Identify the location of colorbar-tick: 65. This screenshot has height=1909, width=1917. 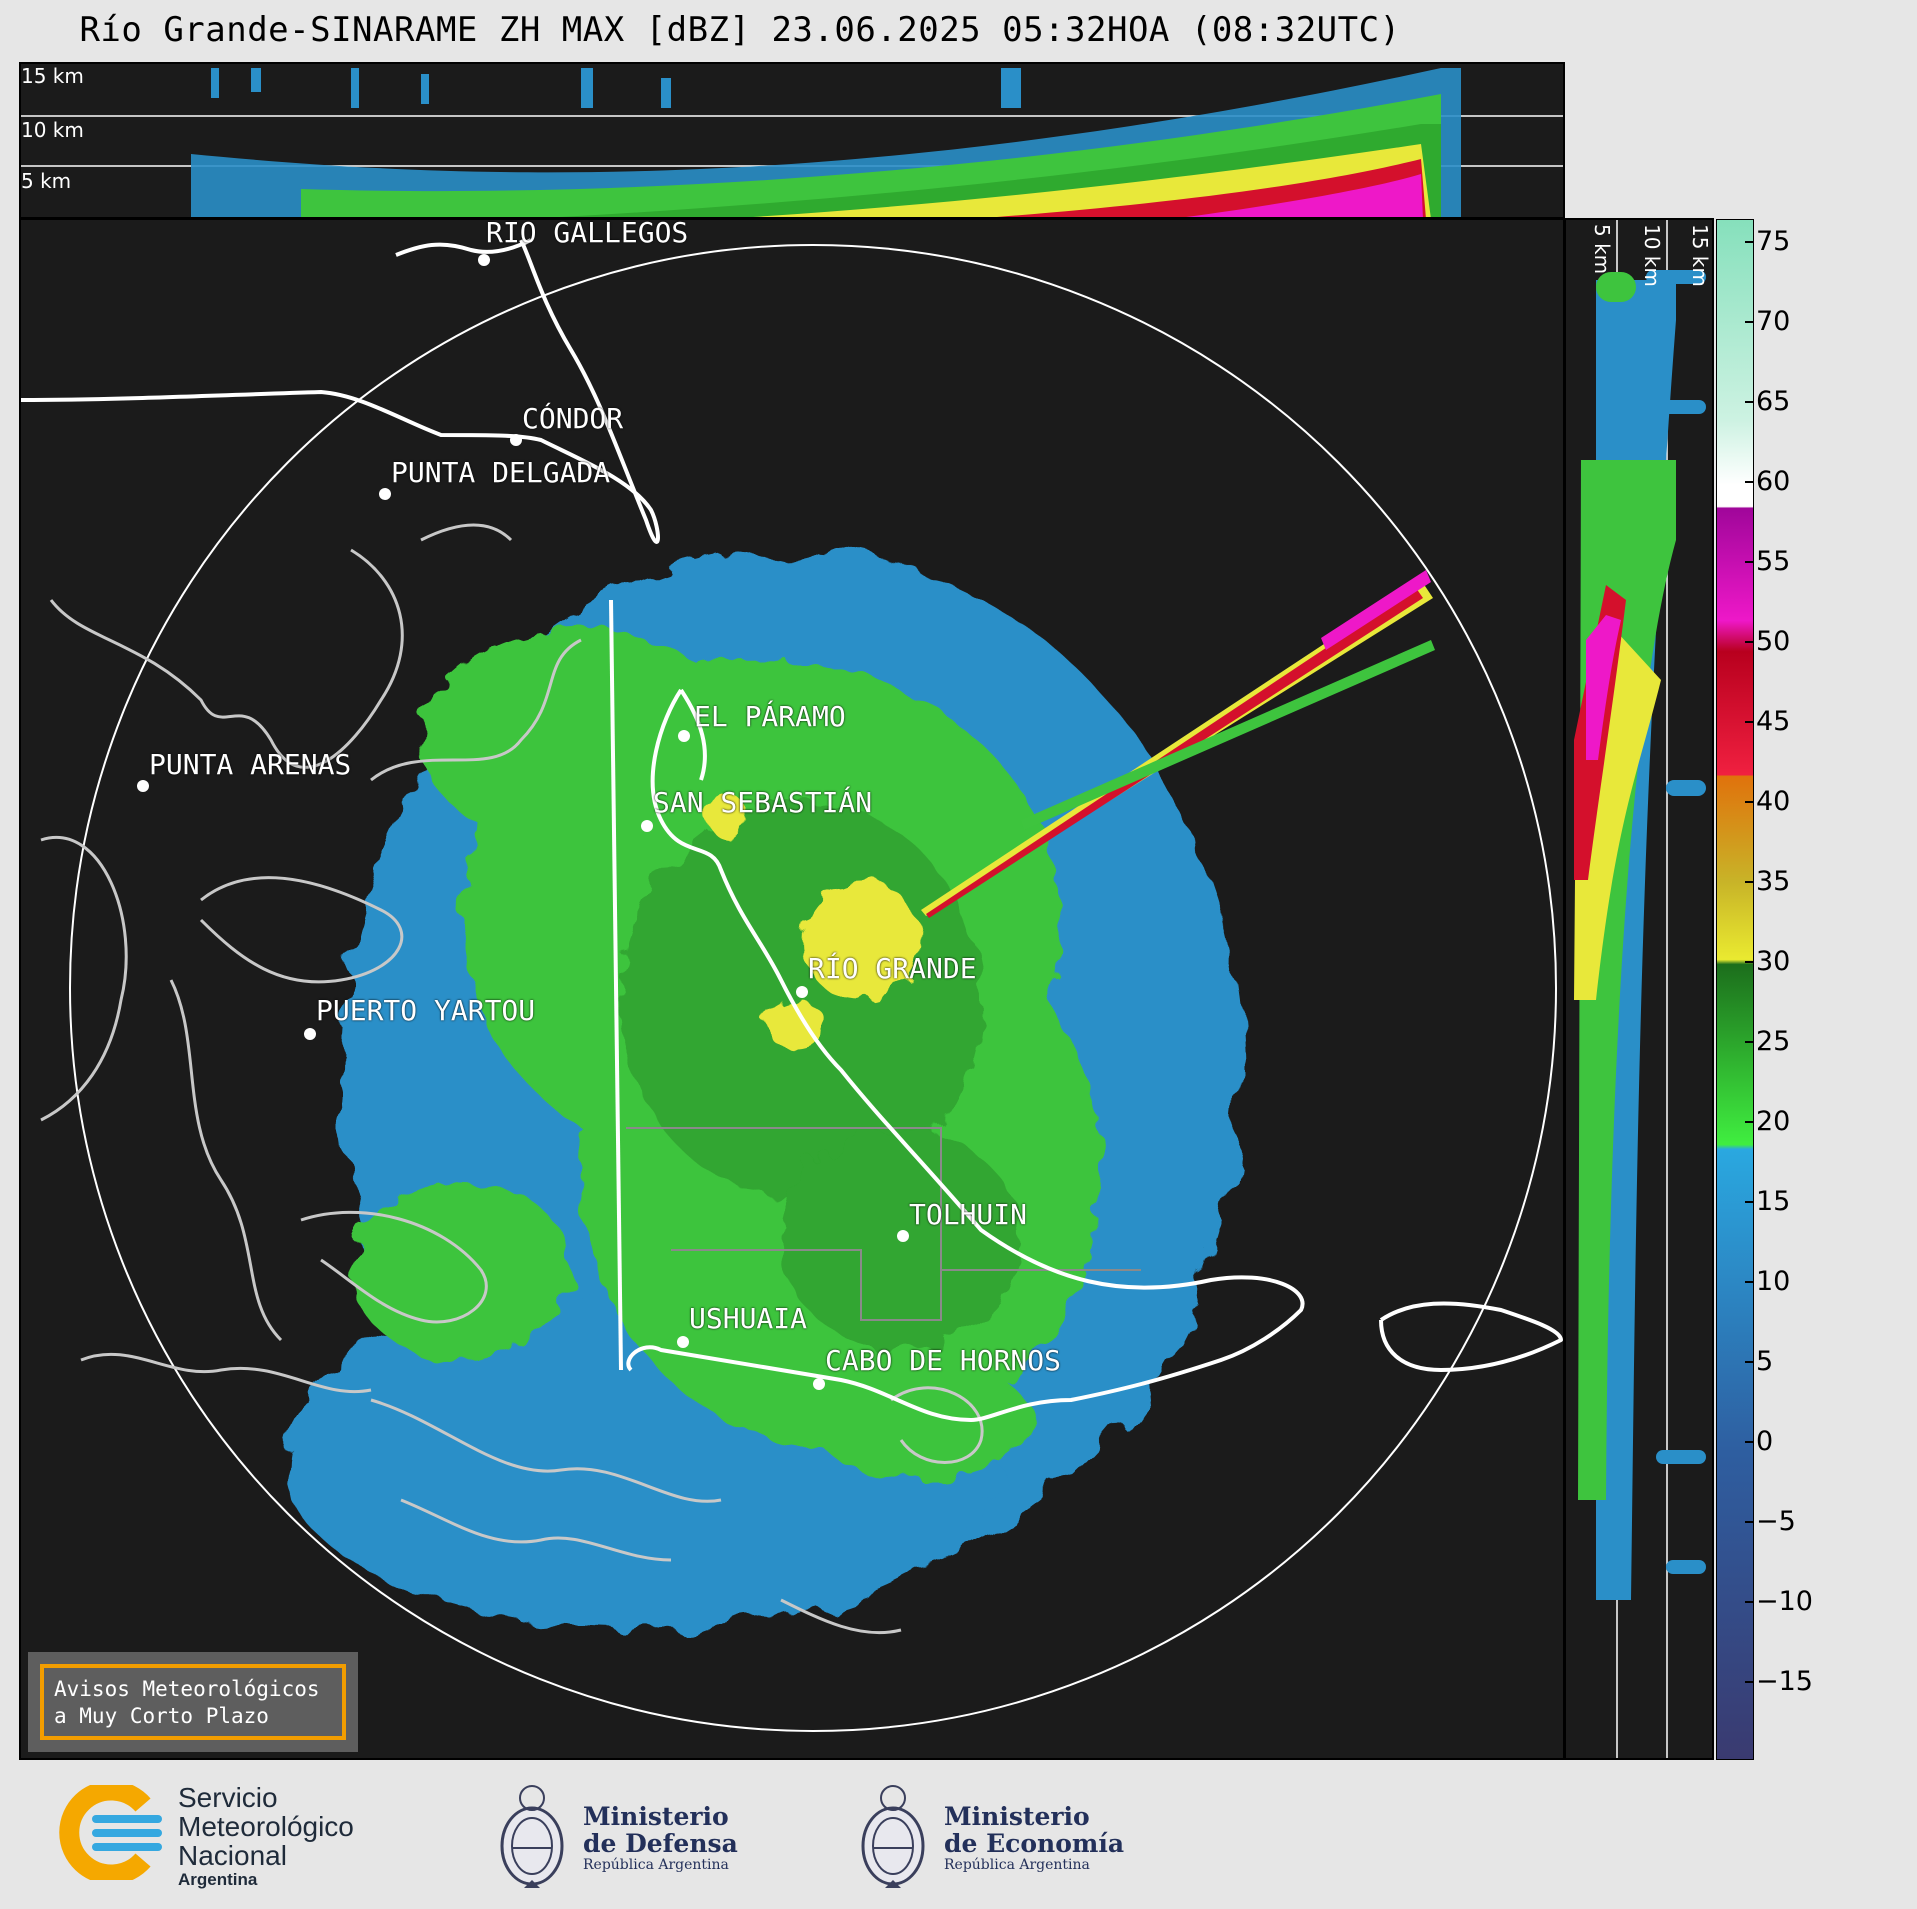
(1773, 401).